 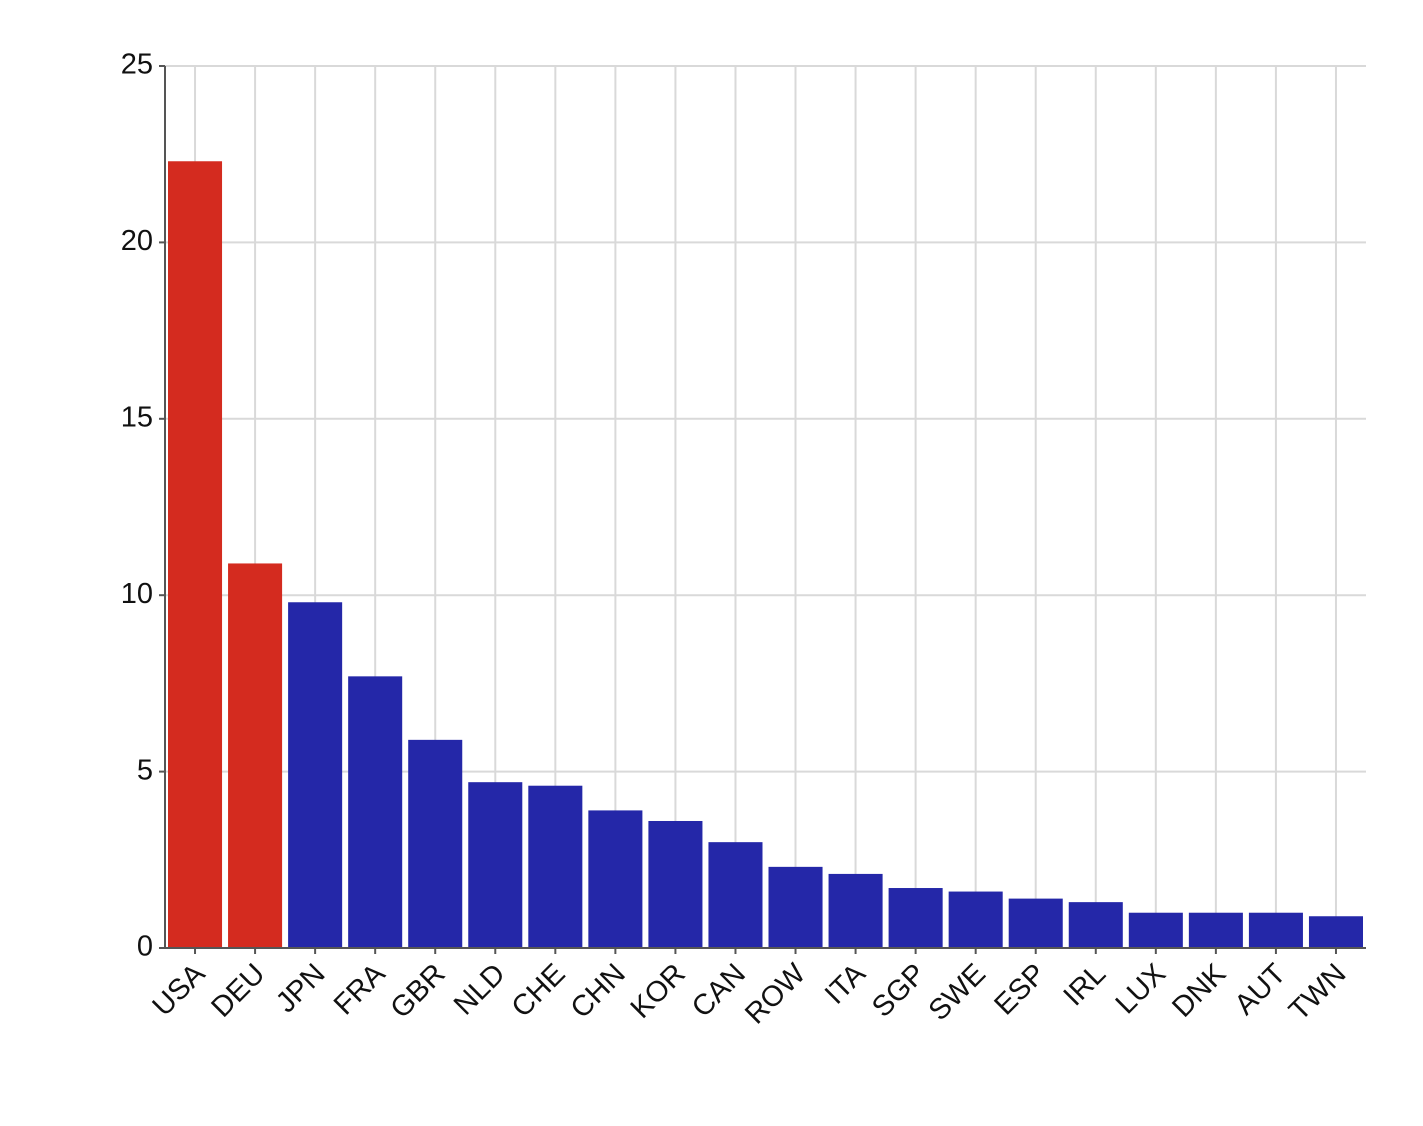 I want to click on x-tick-label: DNK, so click(x=1199, y=990).